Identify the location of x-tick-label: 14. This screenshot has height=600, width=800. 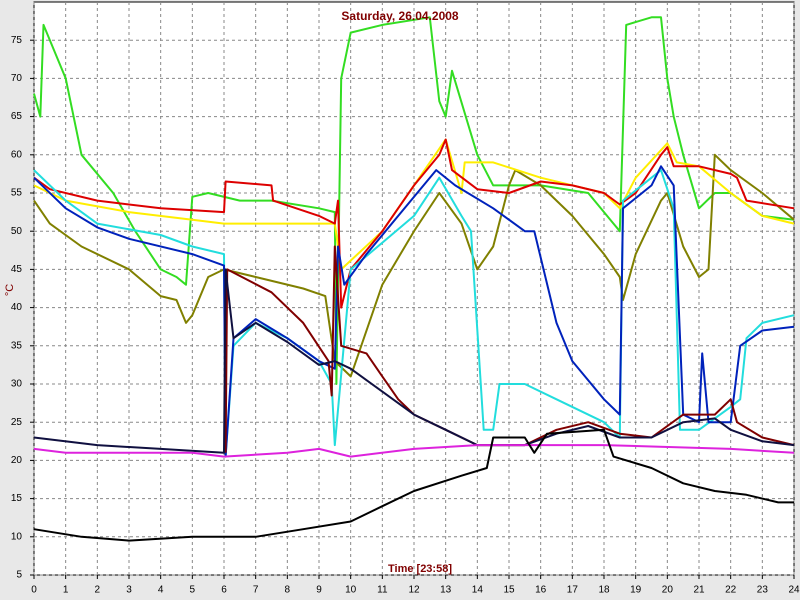
(478, 590).